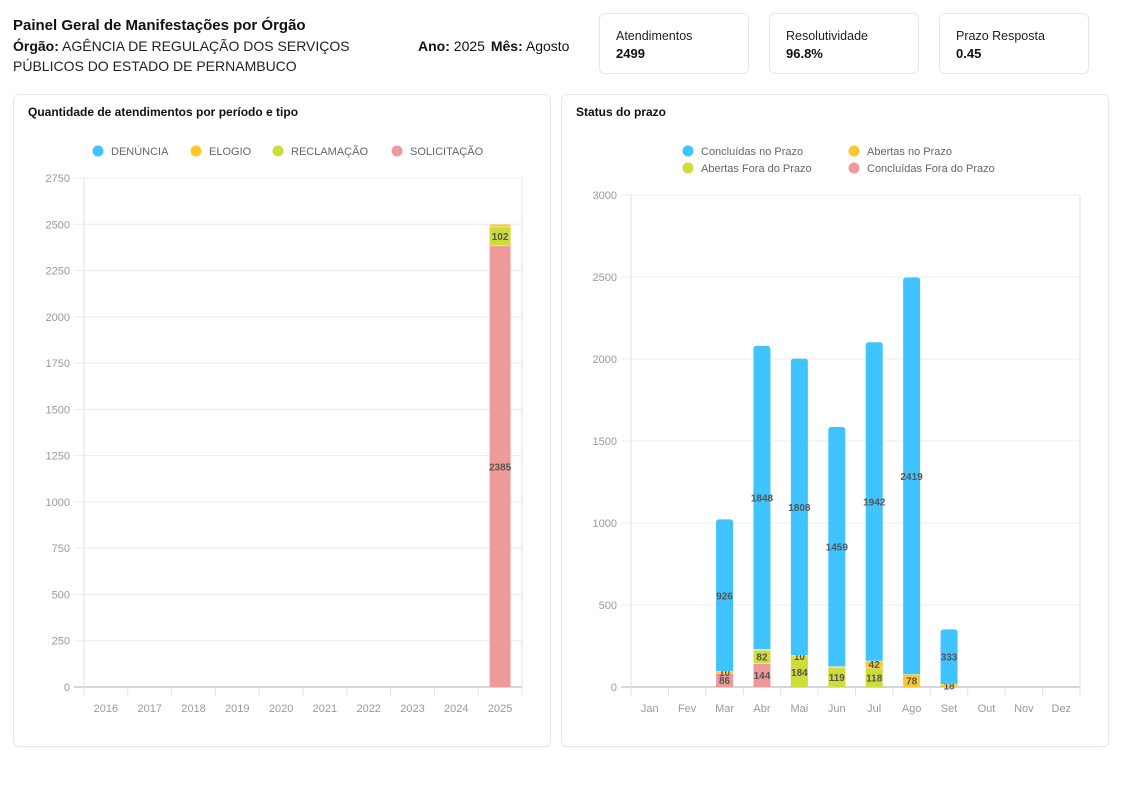 Image resolution: width=1121 pixels, height=791 pixels. Describe the element at coordinates (605, 442) in the screenshot. I see `y-tick-label: 1500` at that location.